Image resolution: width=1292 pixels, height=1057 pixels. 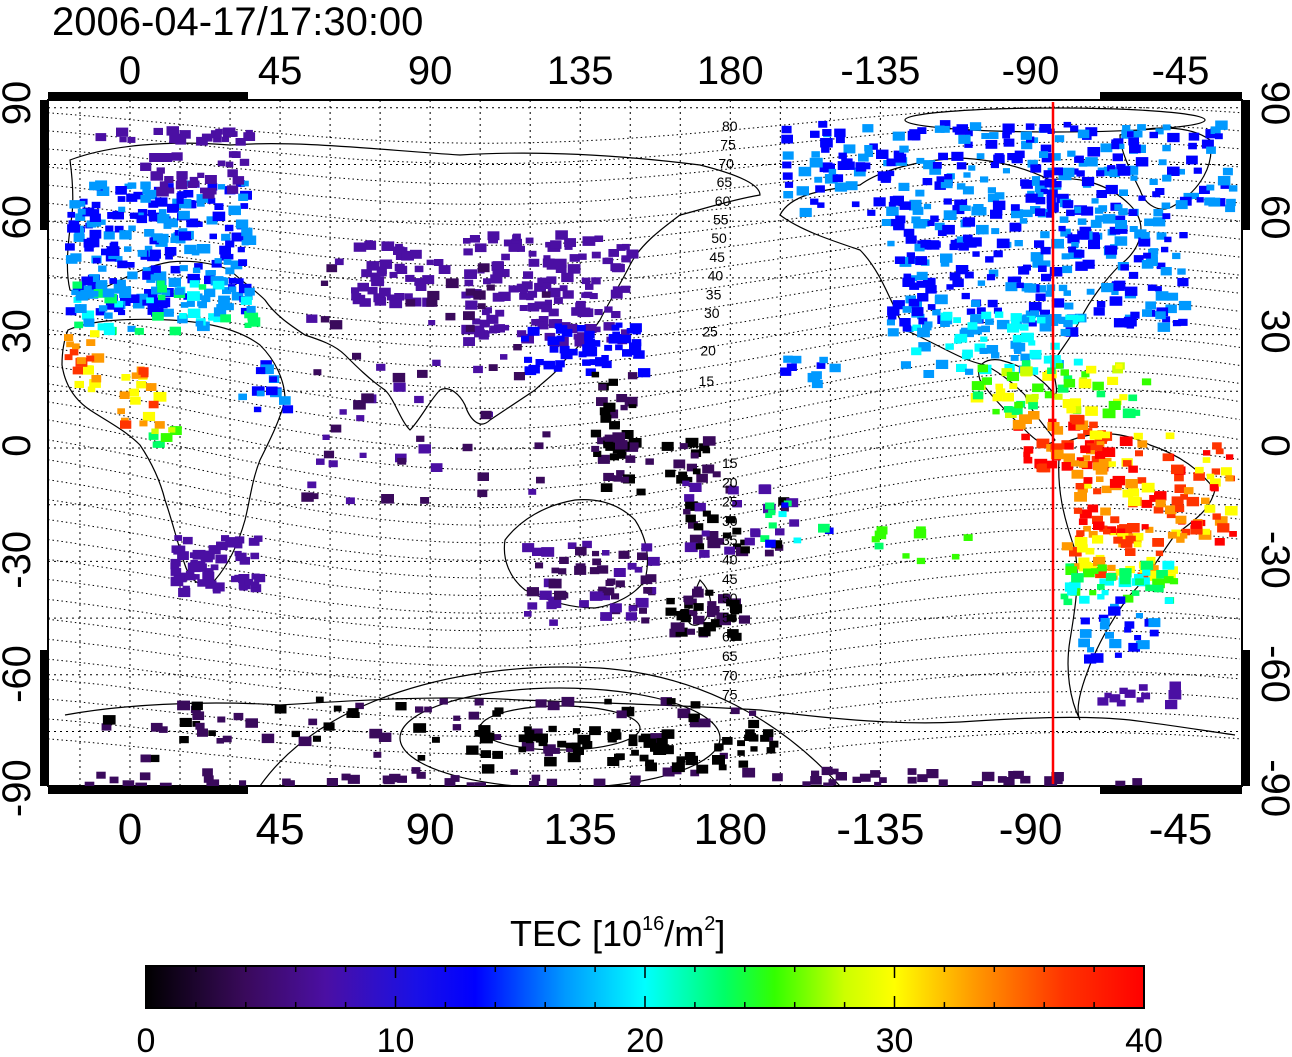 I want to click on colorbar-tick-label: 40, so click(x=1144, y=1039).